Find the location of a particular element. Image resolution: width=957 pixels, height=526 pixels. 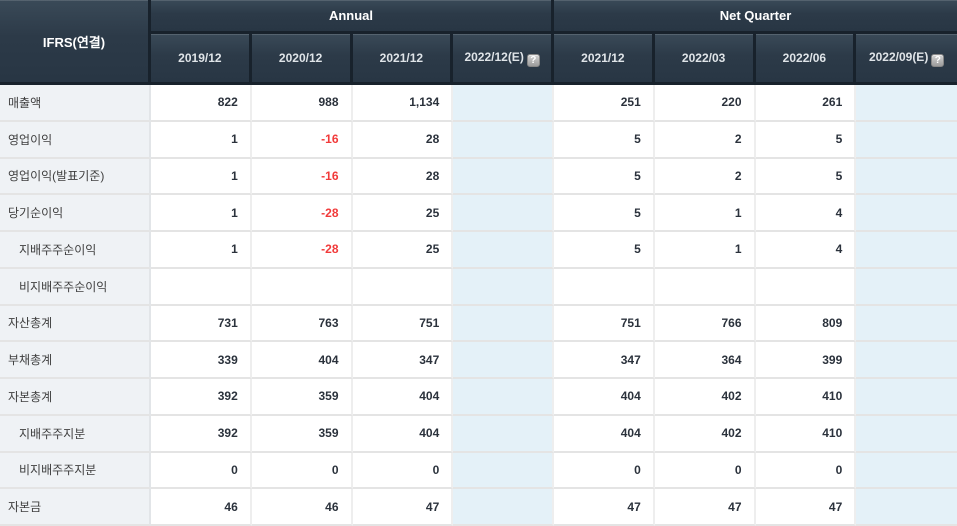

value-cell: 2 is located at coordinates (705, 177).